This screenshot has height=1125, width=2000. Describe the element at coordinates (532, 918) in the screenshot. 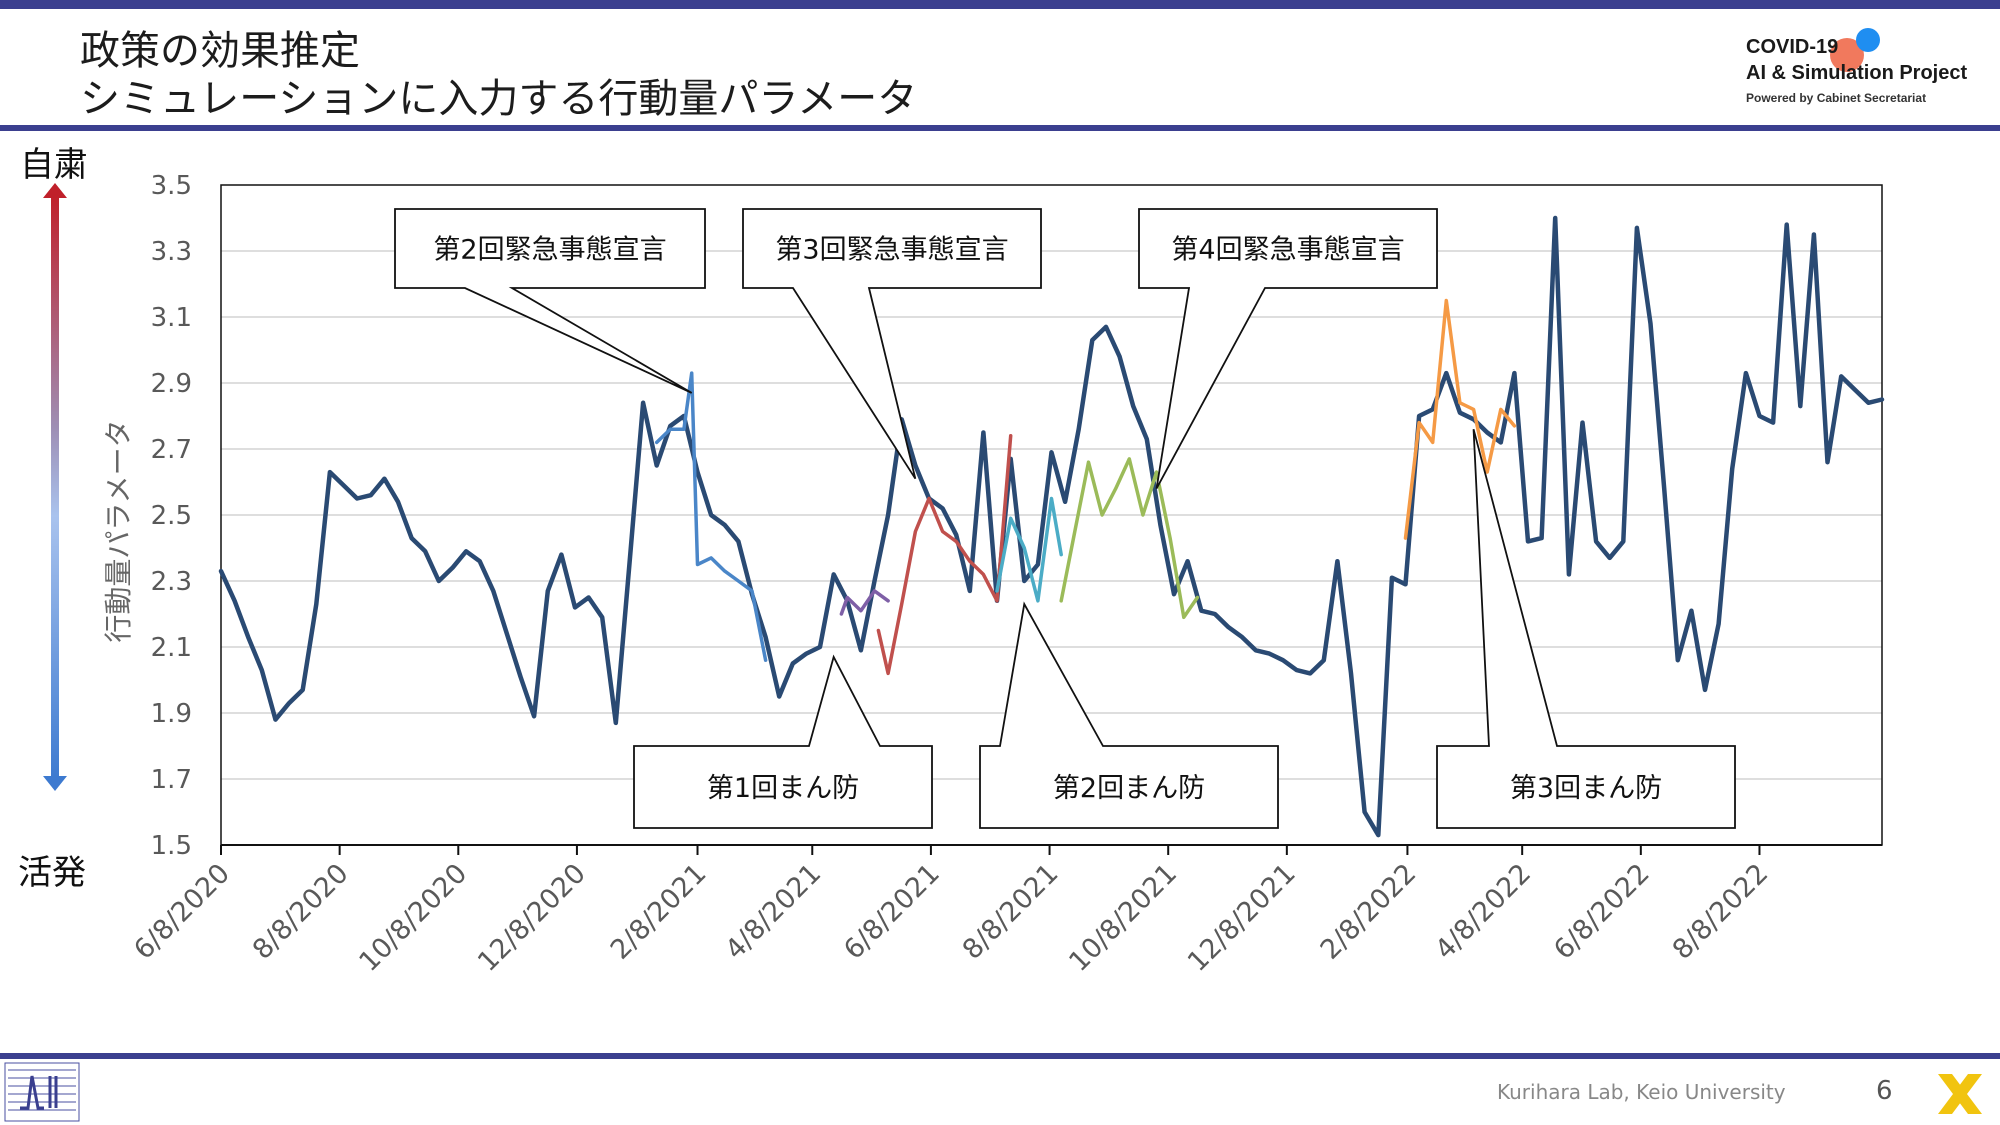

I see `x-tick-label-12/8/2020: 12/8/2020` at that location.